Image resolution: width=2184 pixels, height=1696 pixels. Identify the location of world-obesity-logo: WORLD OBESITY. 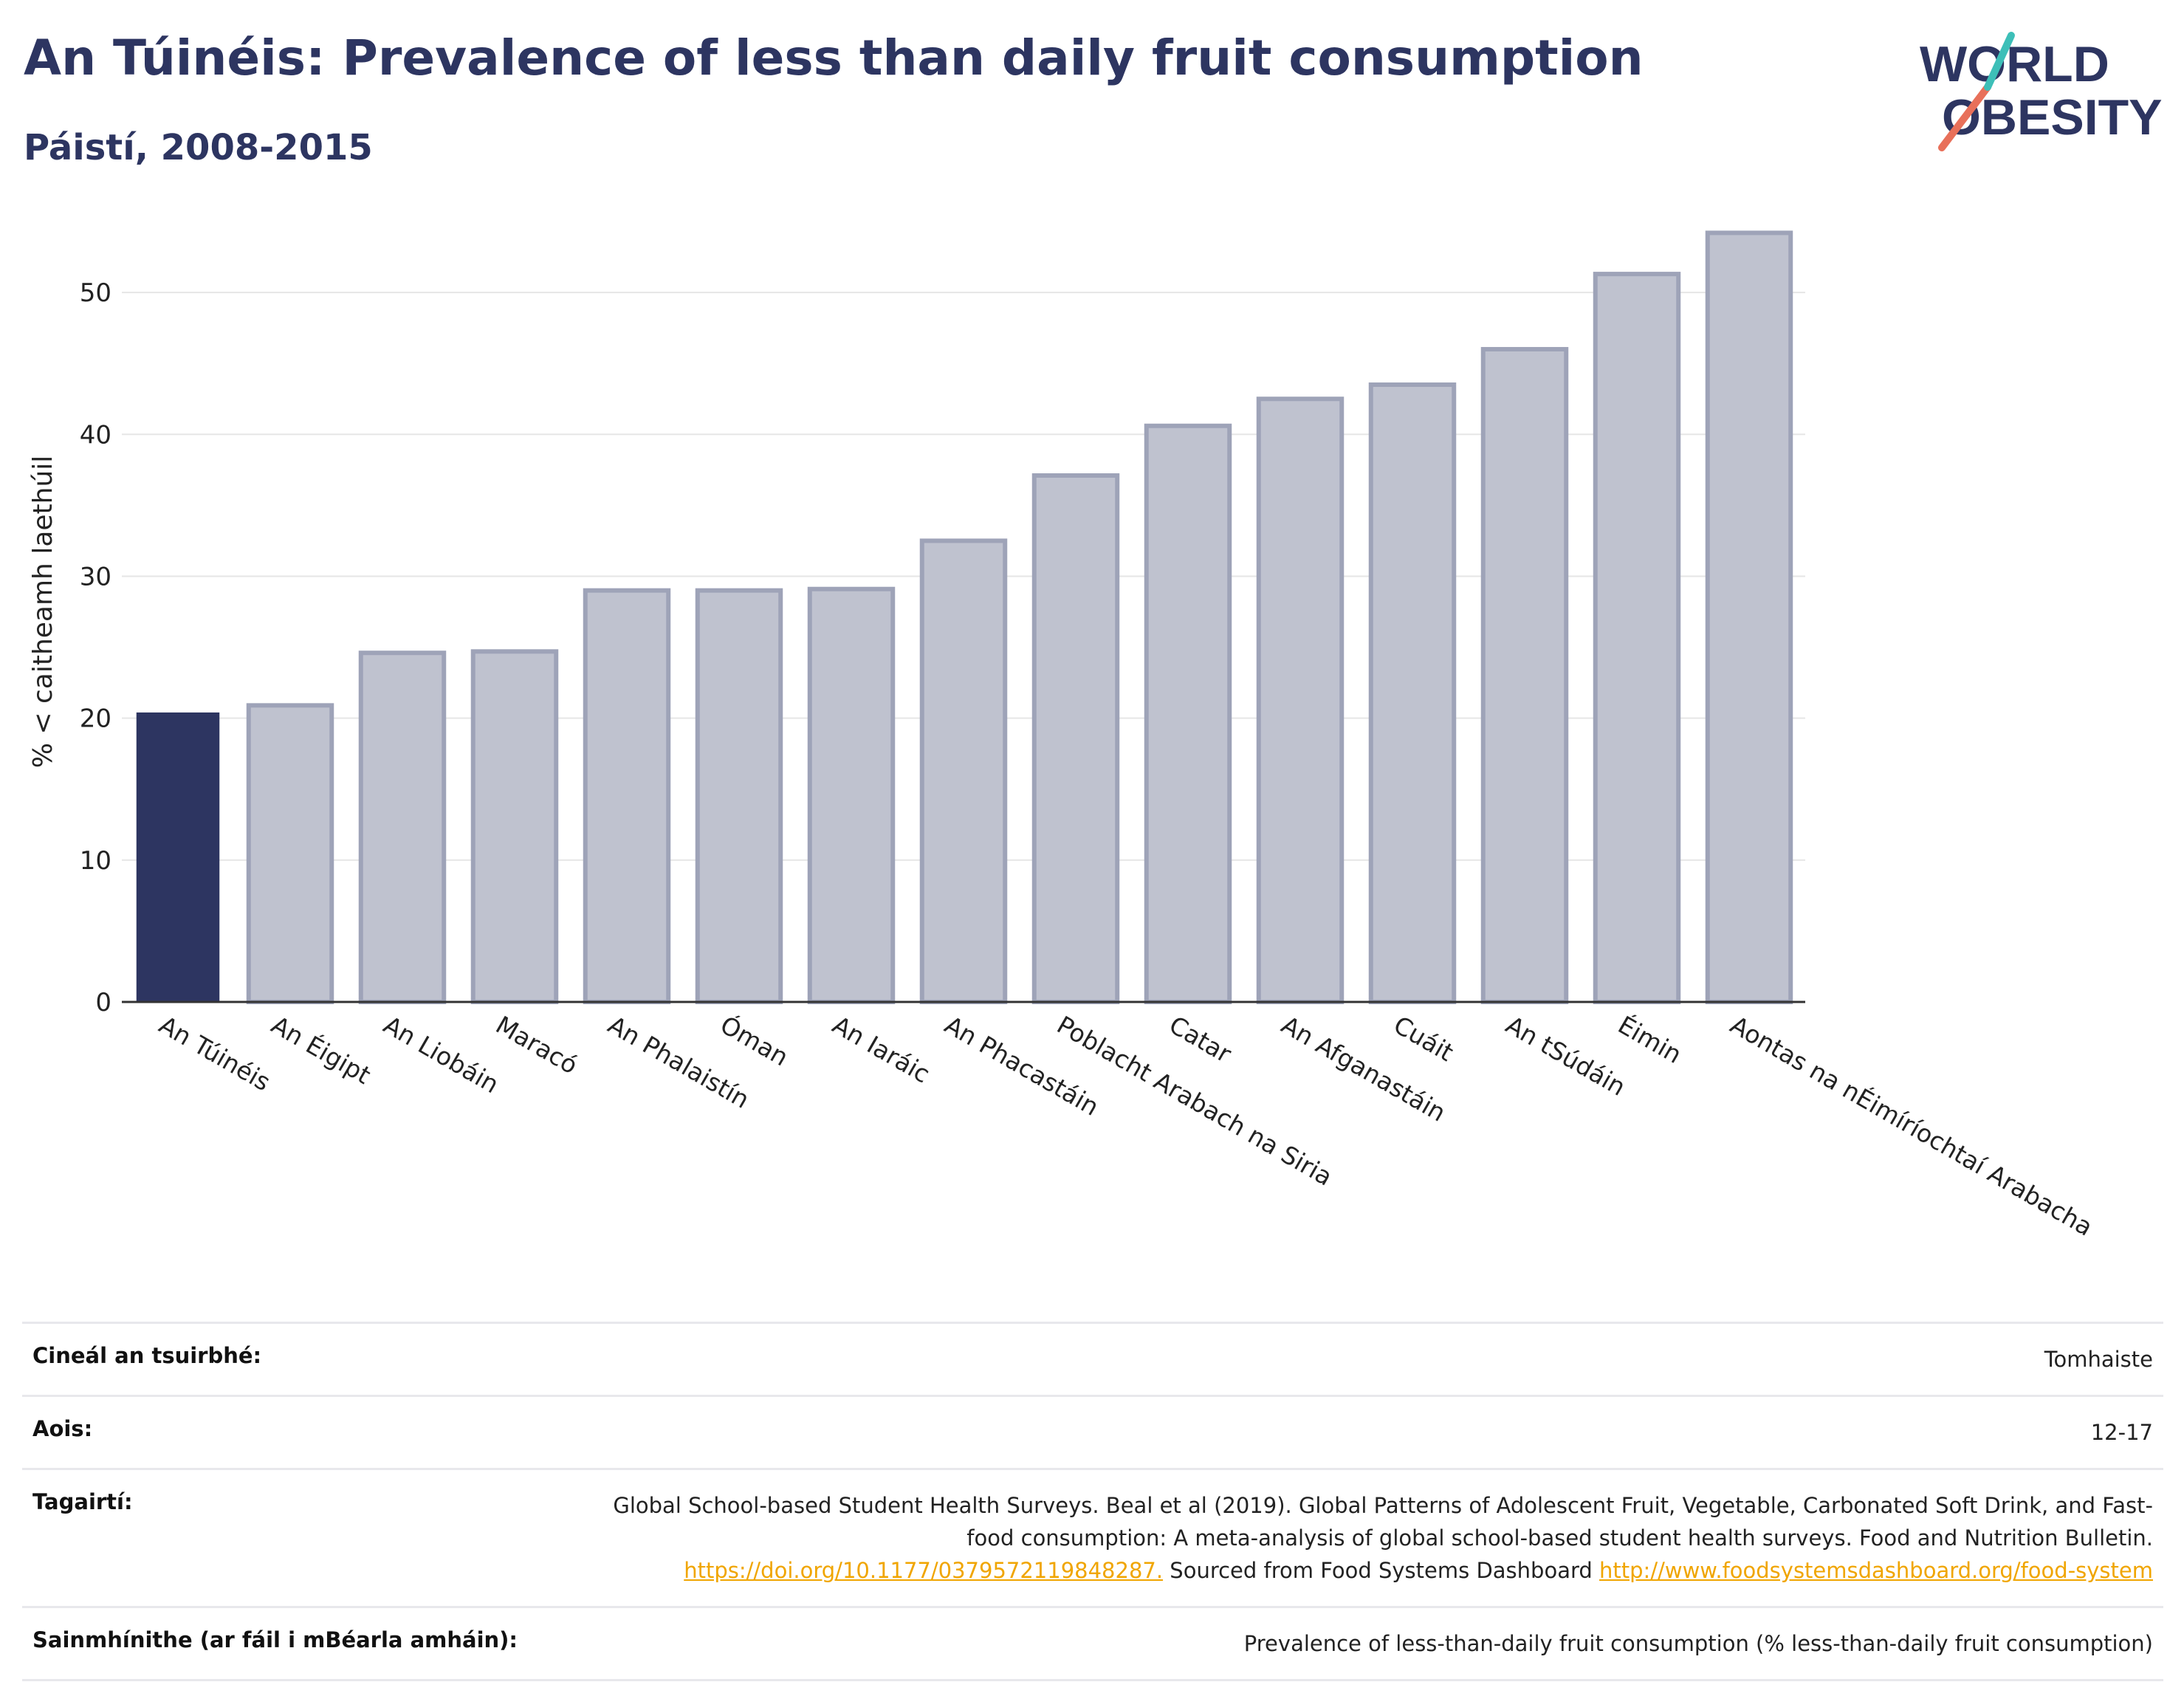
(2042, 91).